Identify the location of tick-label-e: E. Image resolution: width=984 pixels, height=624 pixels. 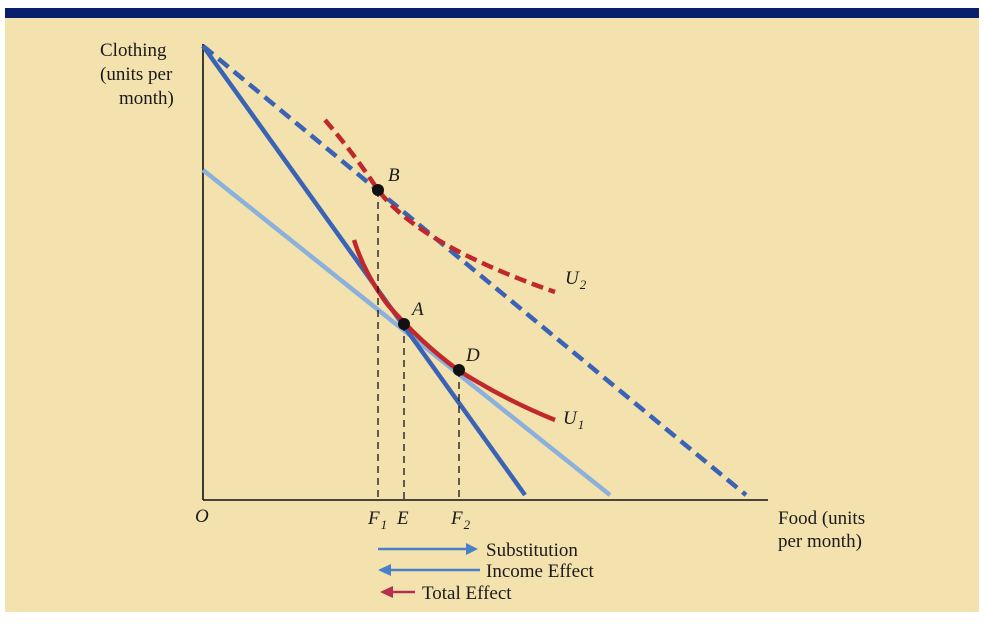
(402, 518).